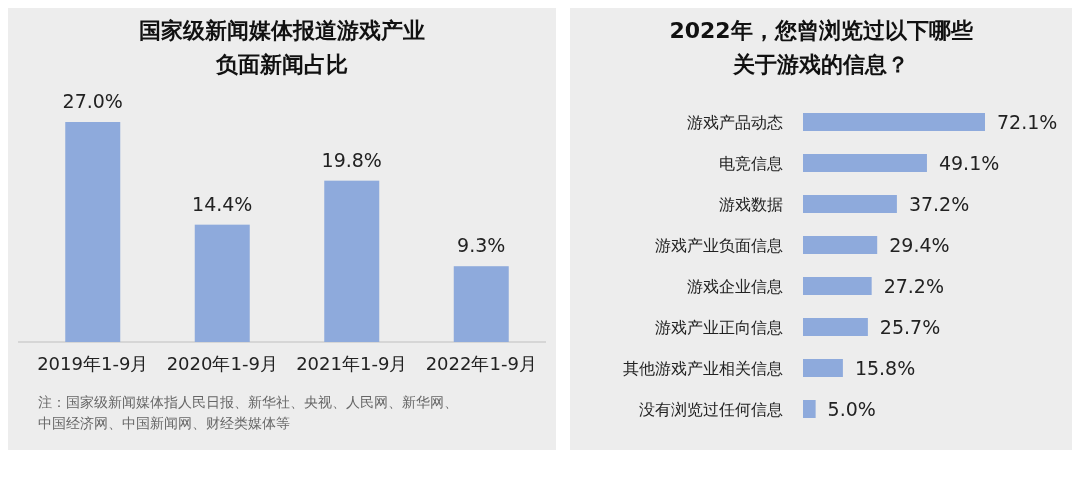 The image size is (1080, 501). I want to click on data-label: 29.4%, so click(919, 245).